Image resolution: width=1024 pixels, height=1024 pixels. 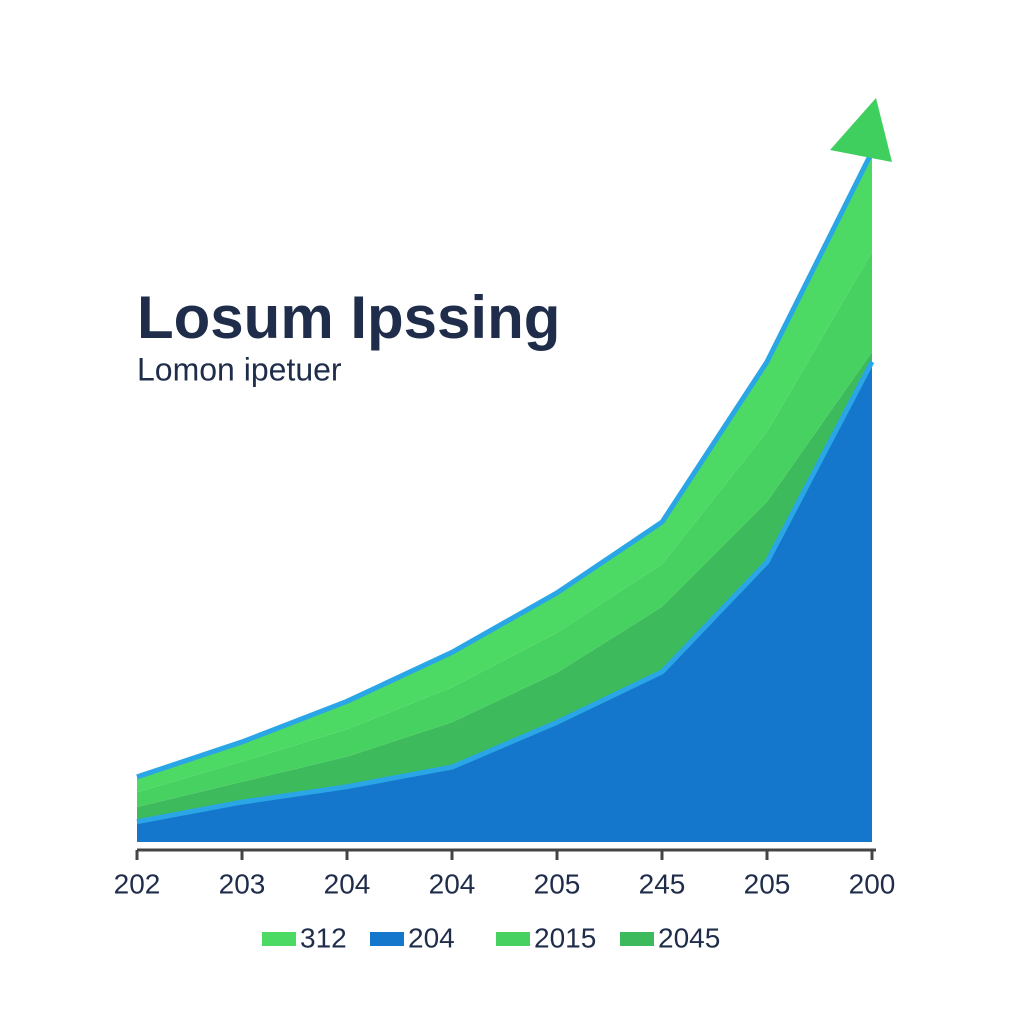 I want to click on x-tick-label: 245, so click(x=662, y=883).